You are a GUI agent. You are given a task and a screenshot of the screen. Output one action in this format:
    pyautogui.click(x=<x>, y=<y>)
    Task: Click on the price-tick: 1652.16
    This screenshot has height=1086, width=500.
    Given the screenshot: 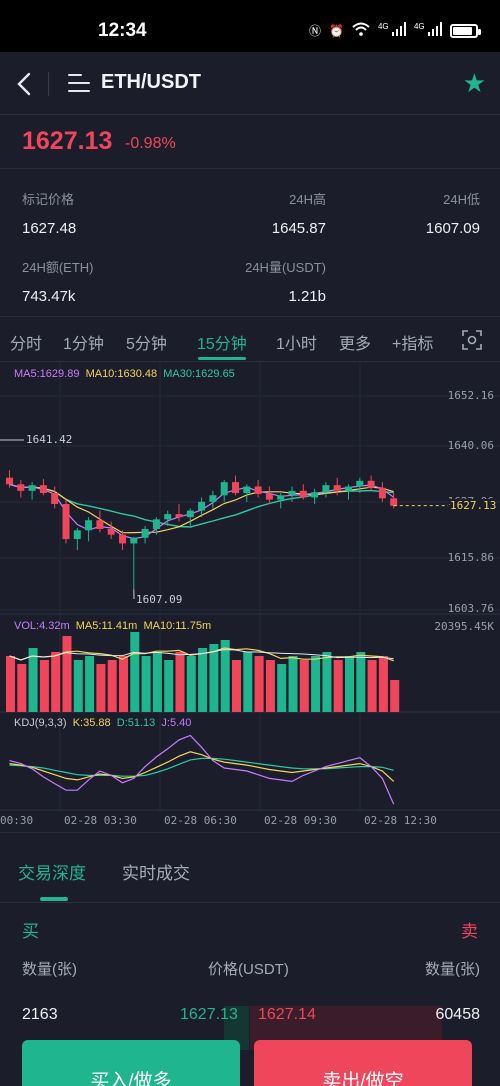 What is the action you would take?
    pyautogui.click(x=470, y=395)
    